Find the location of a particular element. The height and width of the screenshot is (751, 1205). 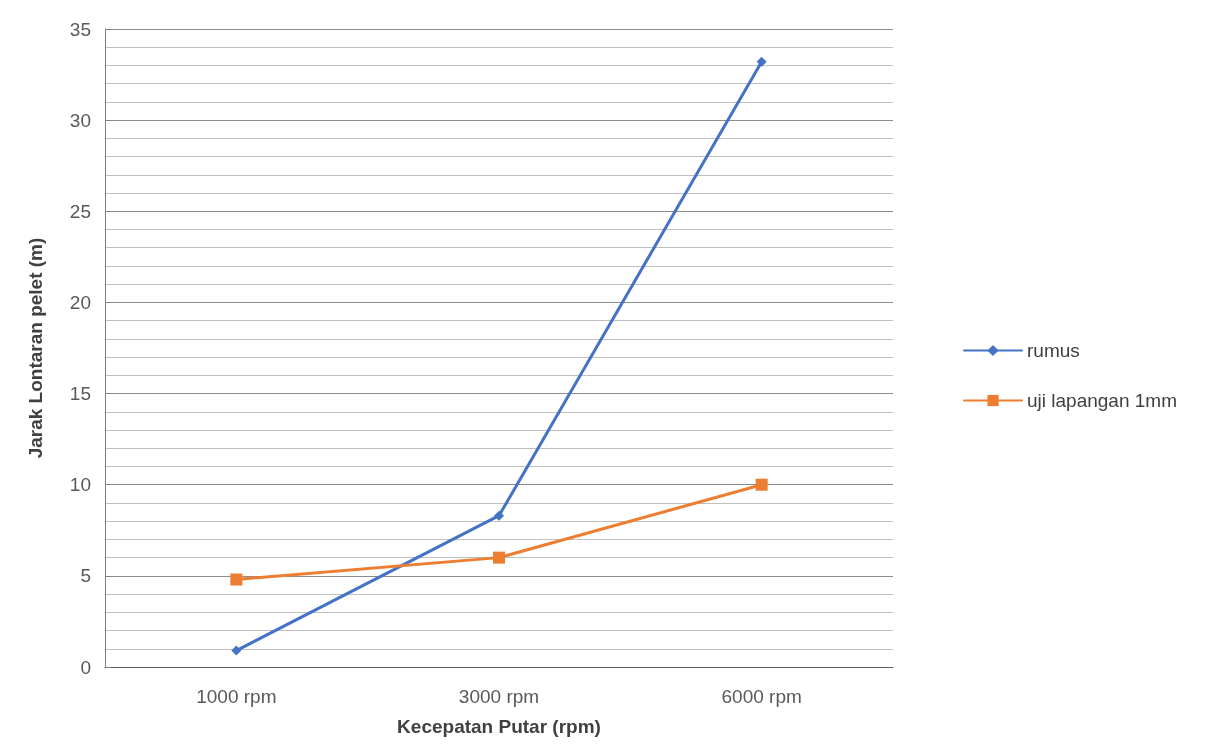

legend-label: uji lapangan 1mm is located at coordinates (1102, 400).